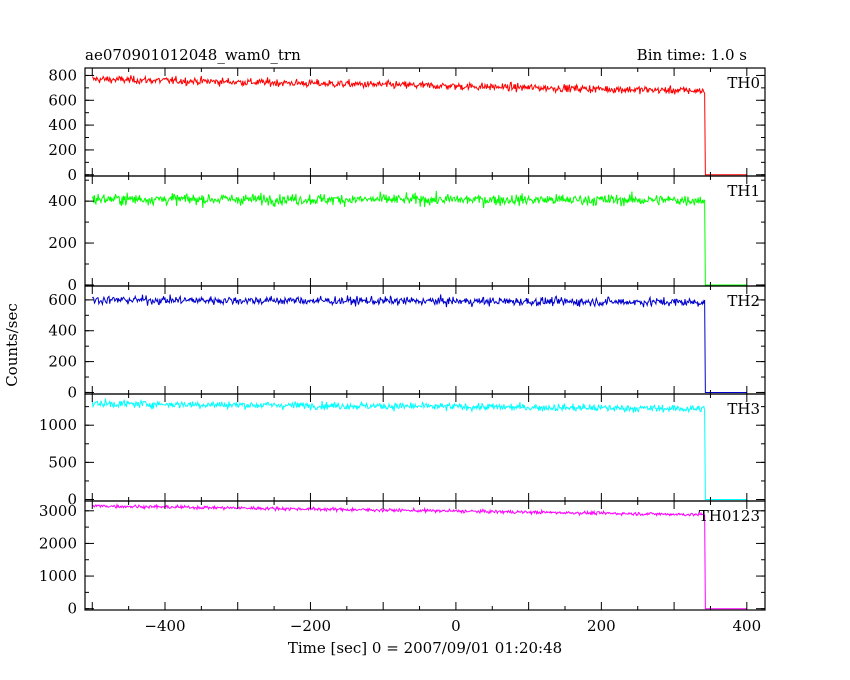 Image resolution: width=850 pixels, height=680 pixels. I want to click on x-axis-label: Time [sec] 0 = 2007/09/01 01:20:48, so click(425, 648).